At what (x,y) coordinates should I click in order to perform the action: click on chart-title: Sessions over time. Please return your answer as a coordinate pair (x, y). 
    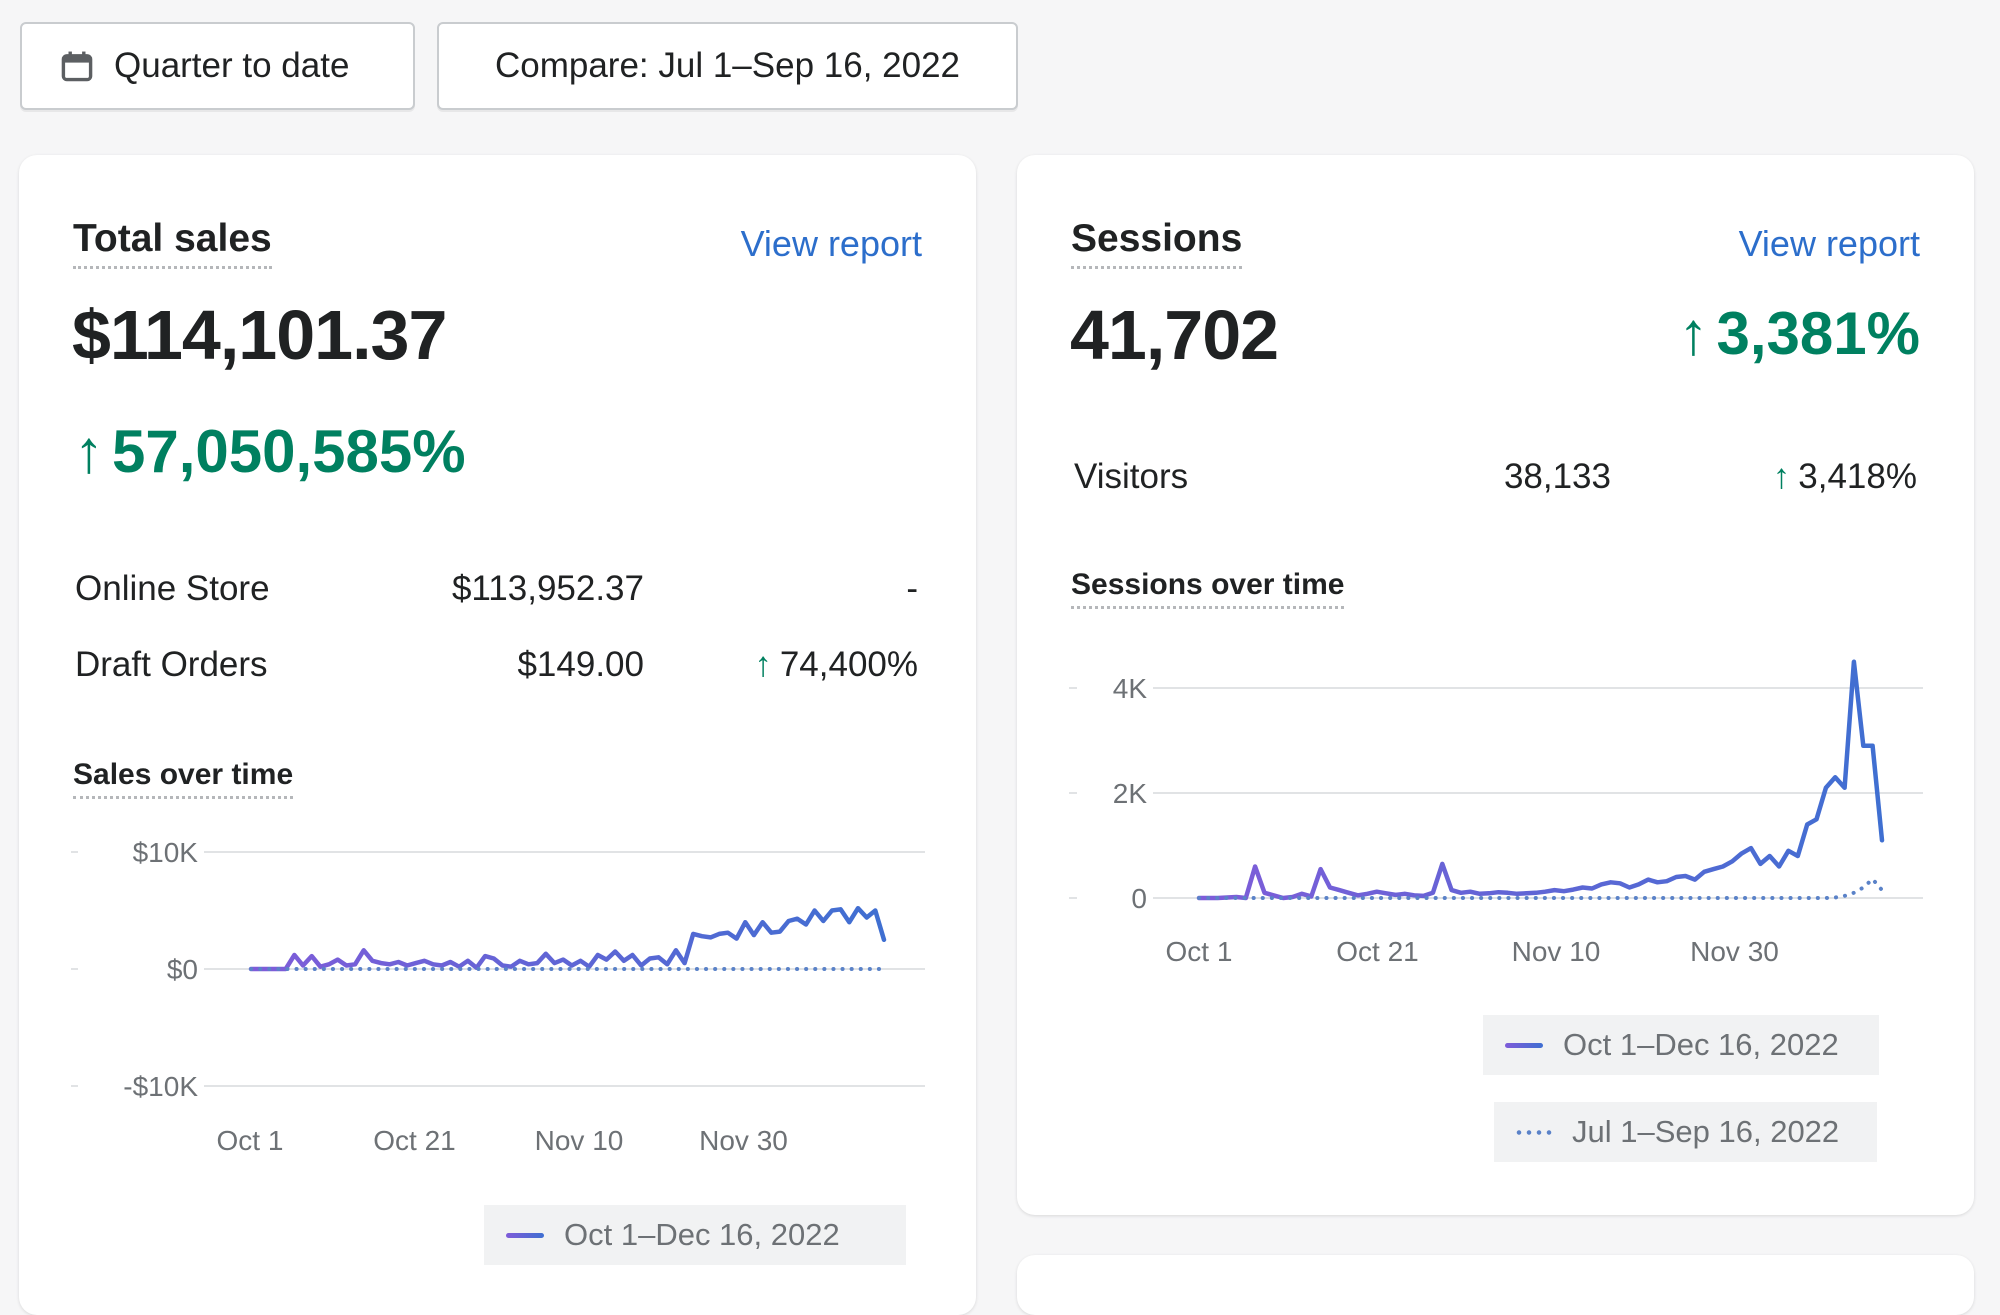
    Looking at the image, I should click on (1208, 588).